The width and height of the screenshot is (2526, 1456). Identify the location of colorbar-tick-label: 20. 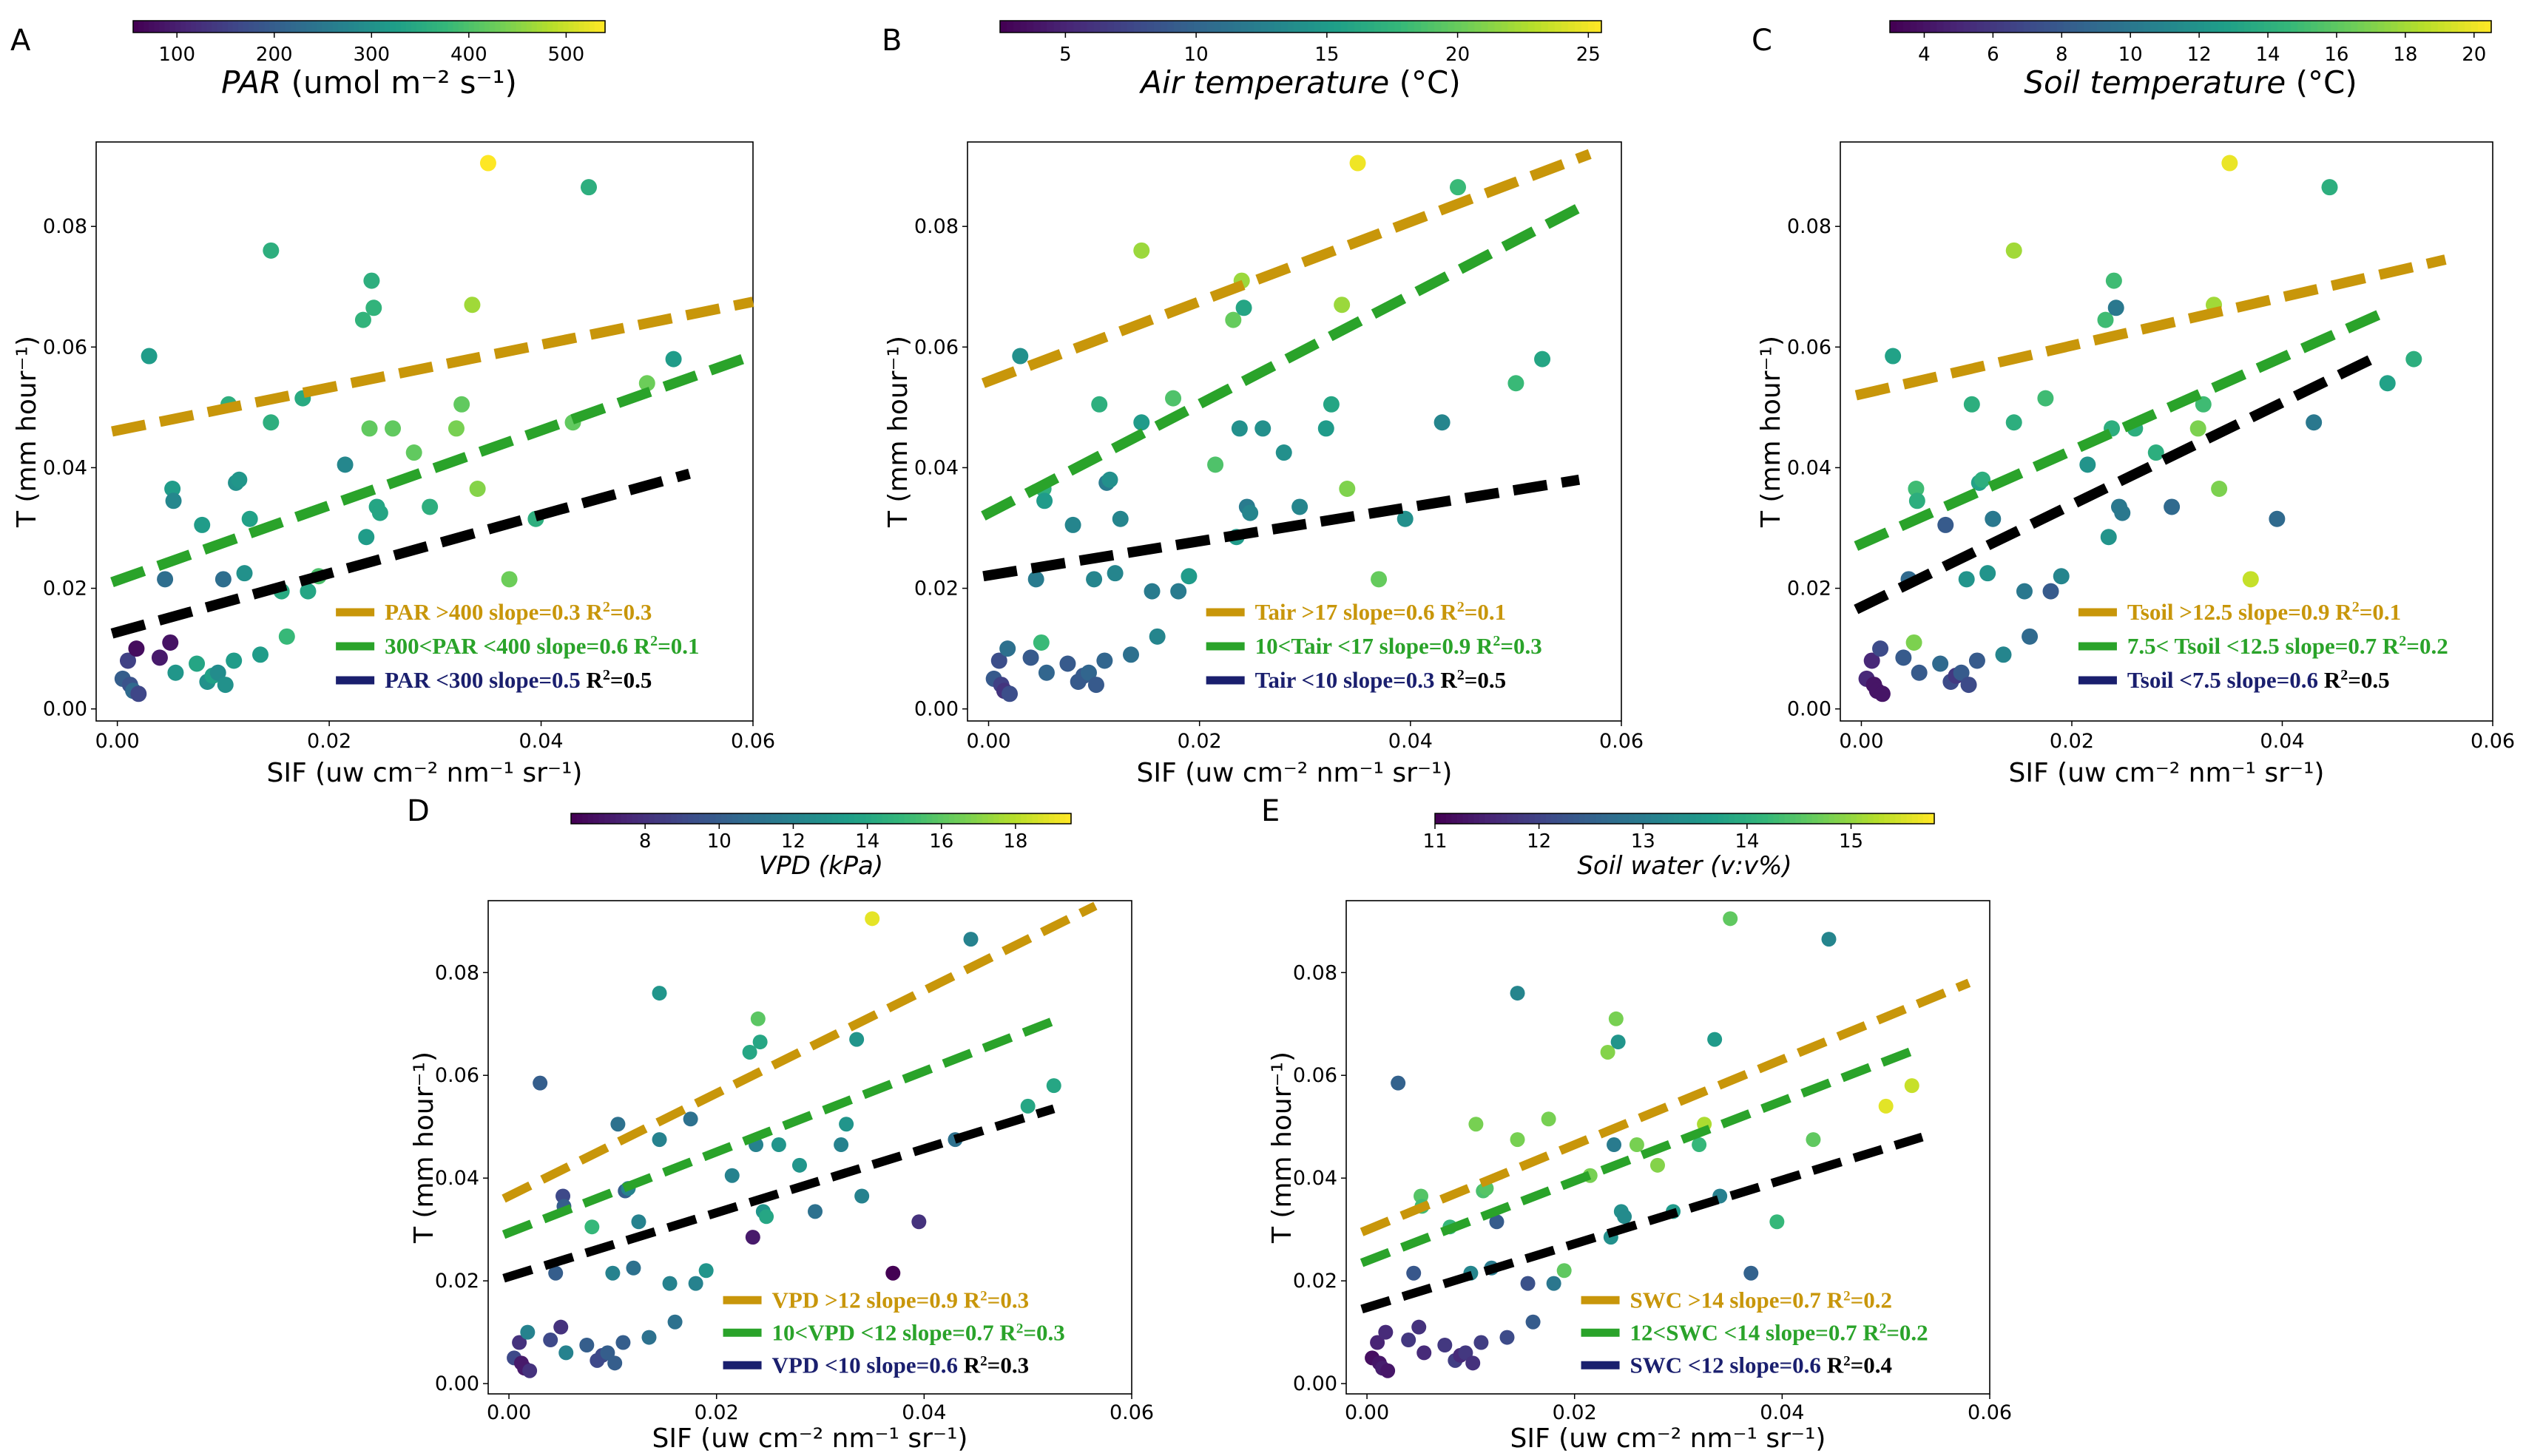
(2474, 55).